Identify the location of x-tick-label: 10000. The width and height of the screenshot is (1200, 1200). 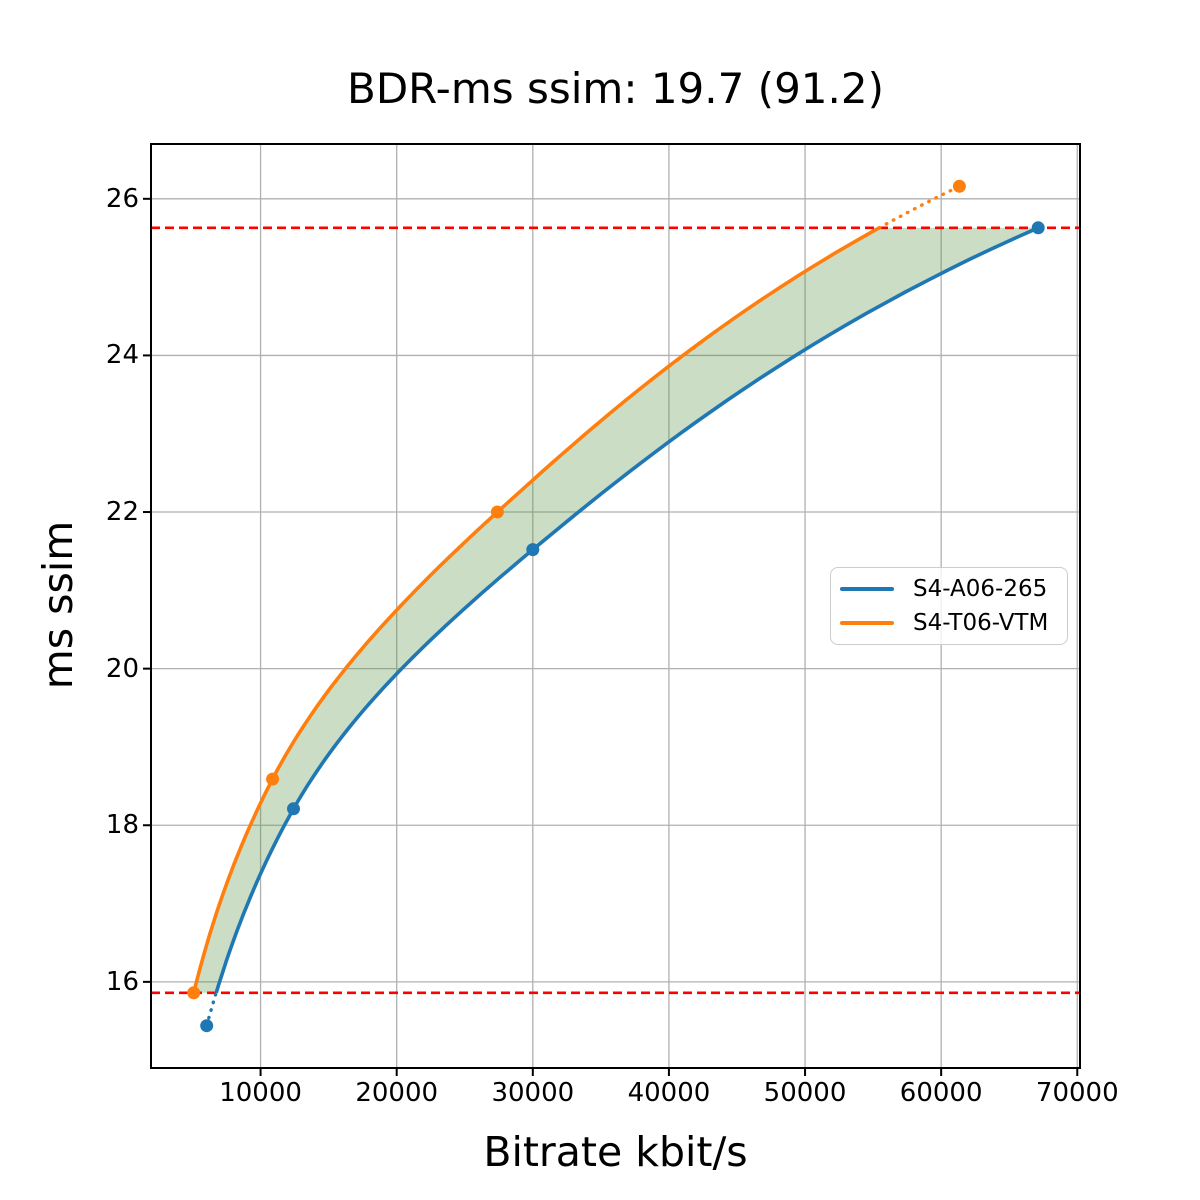
(260, 1093).